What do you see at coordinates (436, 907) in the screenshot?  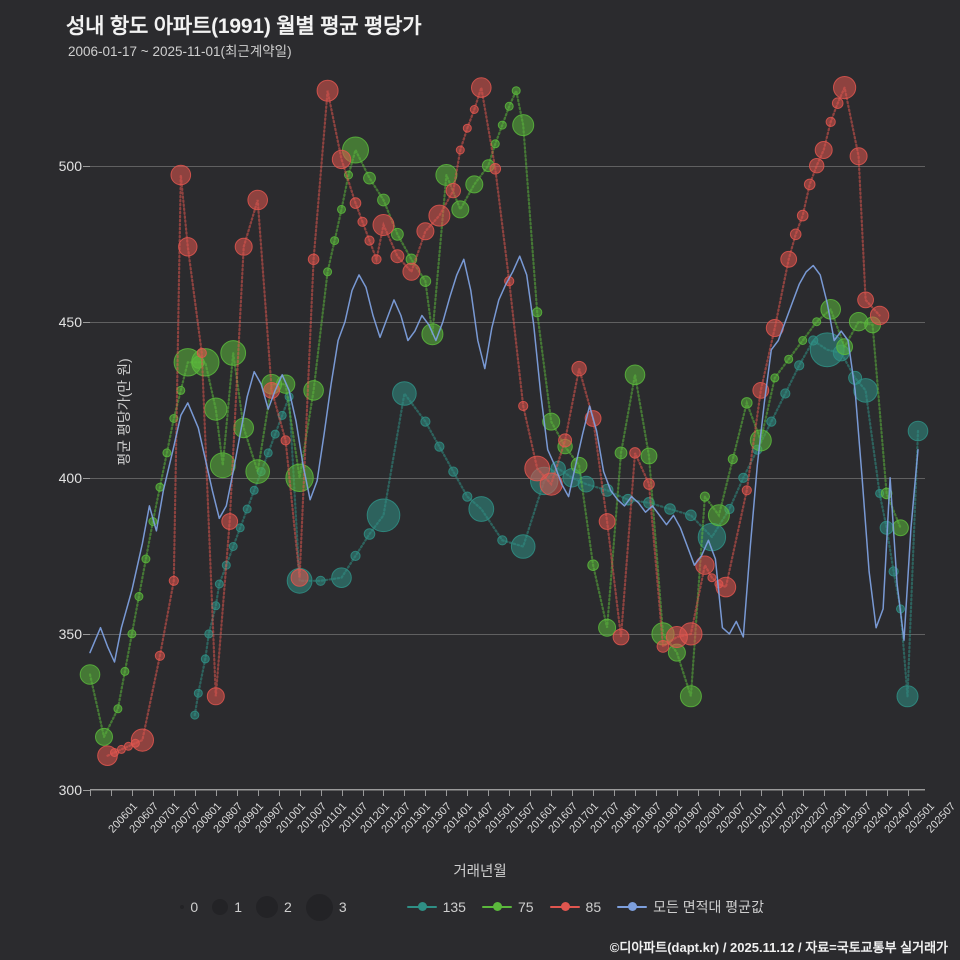 I see `legend-series-135: 135` at bounding box center [436, 907].